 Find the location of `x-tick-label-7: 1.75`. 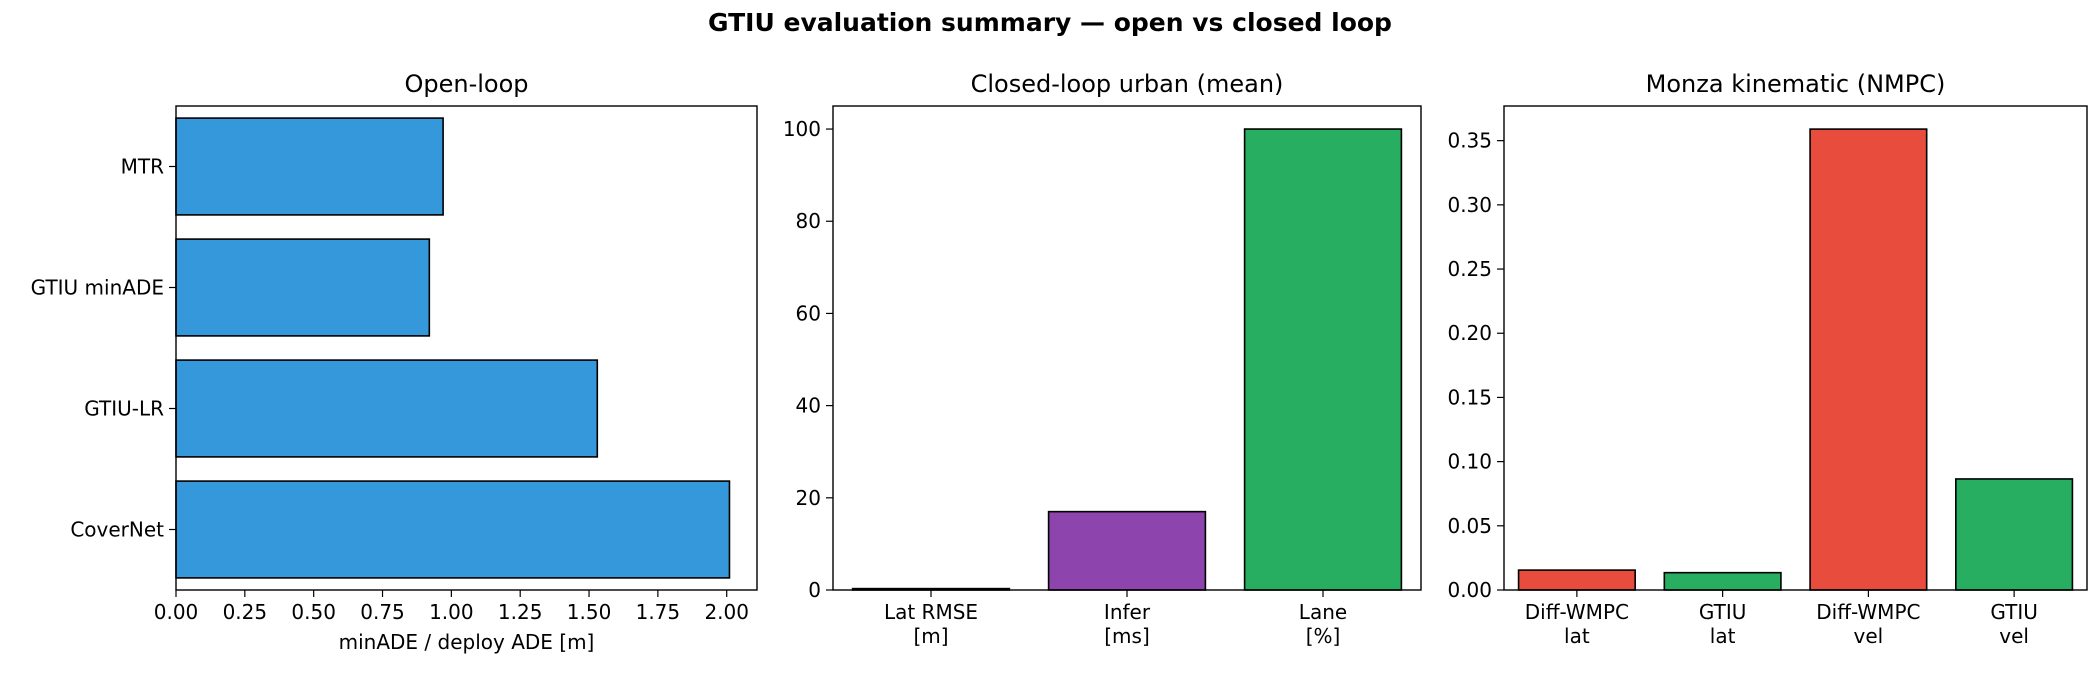

x-tick-label-7: 1.75 is located at coordinates (658, 612).